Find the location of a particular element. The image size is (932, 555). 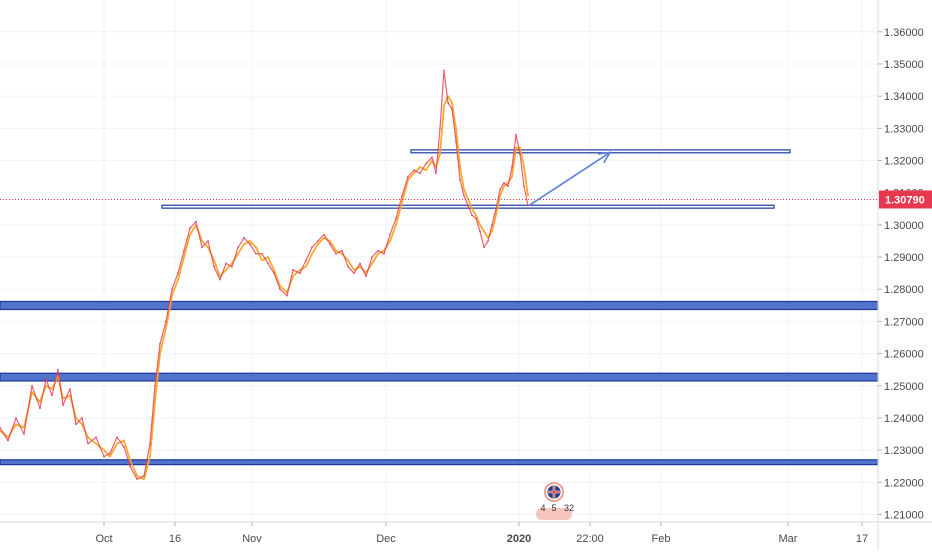

y-tick-label: 1.35000 is located at coordinates (904, 65).